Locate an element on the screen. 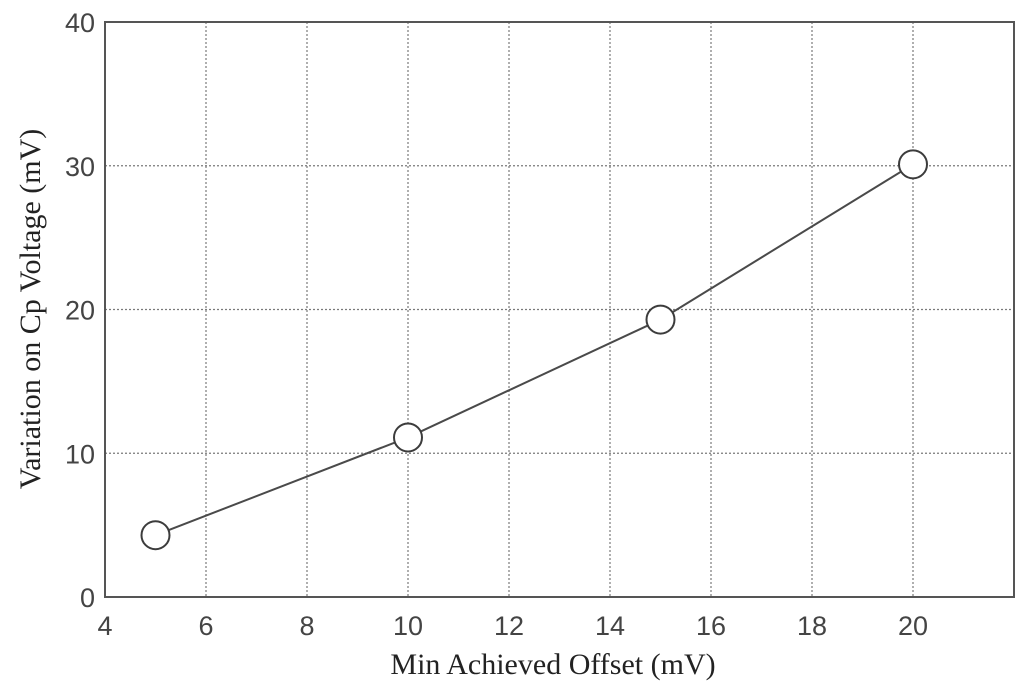  x-tick-label: 8 is located at coordinates (306, 626).